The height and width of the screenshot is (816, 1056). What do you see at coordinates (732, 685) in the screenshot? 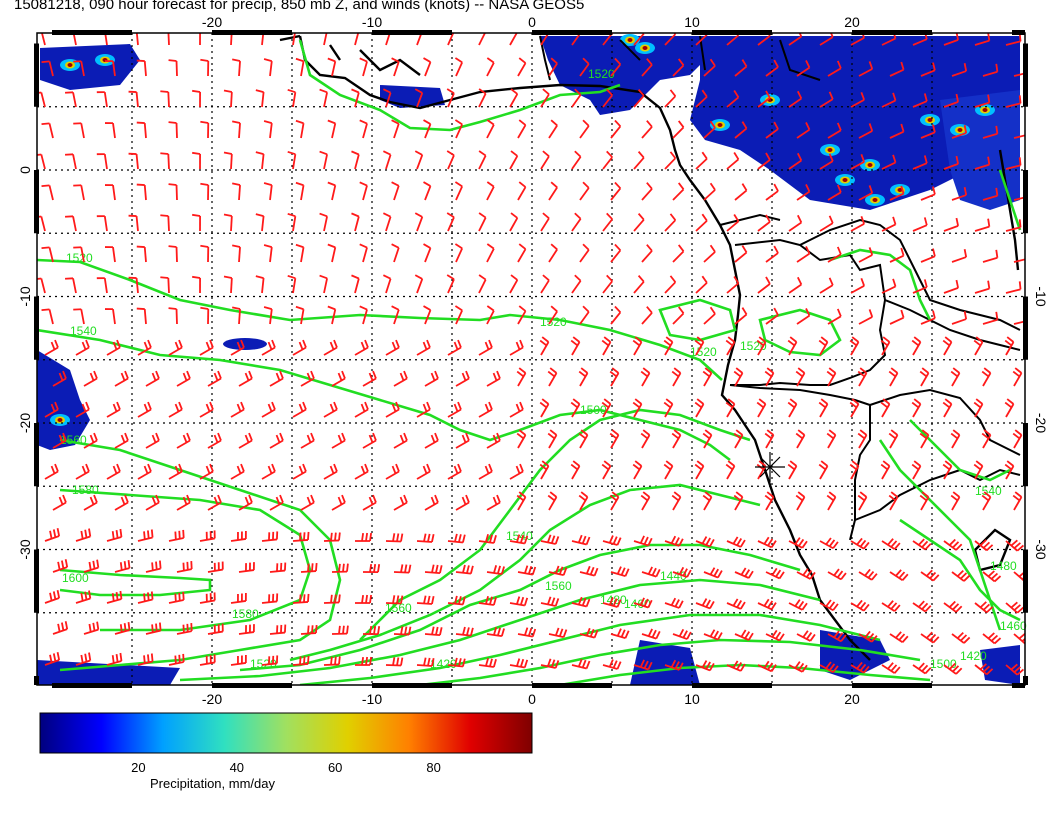
I see `frame-bar-bottom` at bounding box center [732, 685].